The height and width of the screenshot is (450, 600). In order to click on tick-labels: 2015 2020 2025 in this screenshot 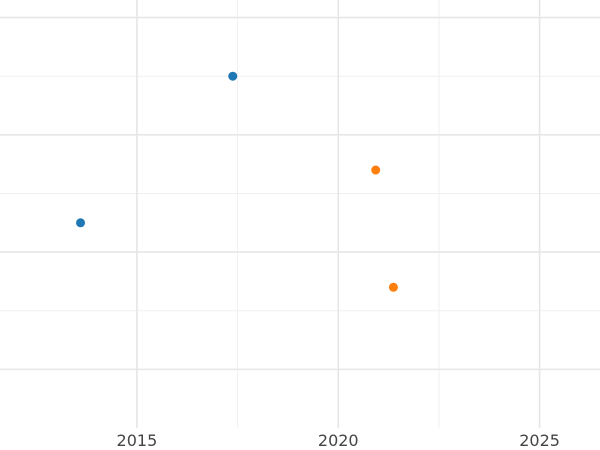, I will do `click(338, 440)`.